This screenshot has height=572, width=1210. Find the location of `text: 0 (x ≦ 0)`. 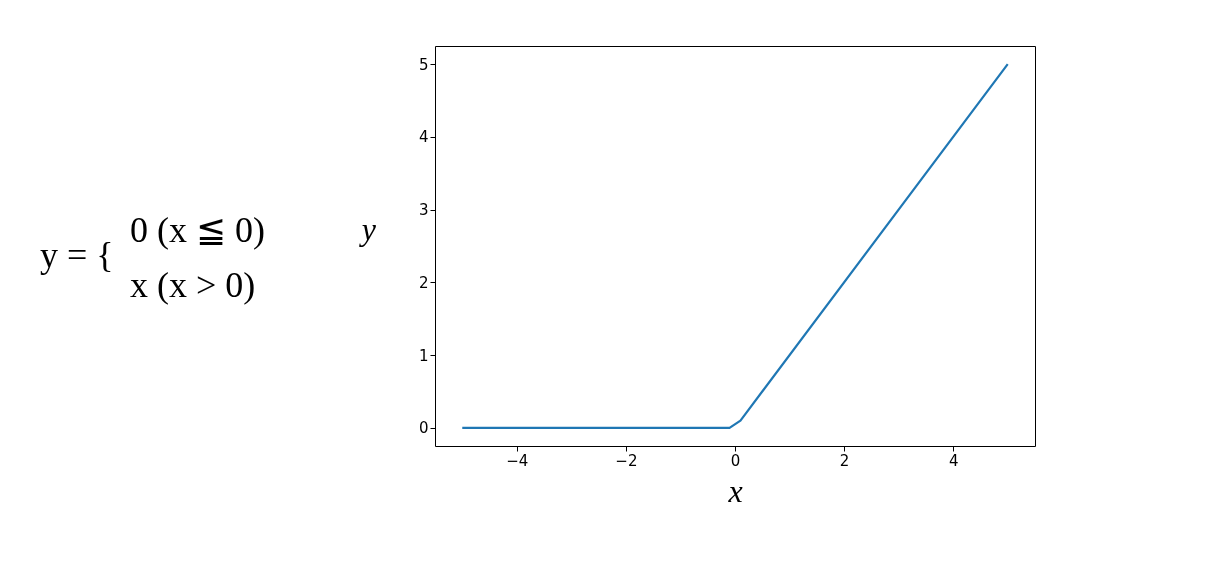

text: 0 (x ≦ 0) is located at coordinates (197, 230).